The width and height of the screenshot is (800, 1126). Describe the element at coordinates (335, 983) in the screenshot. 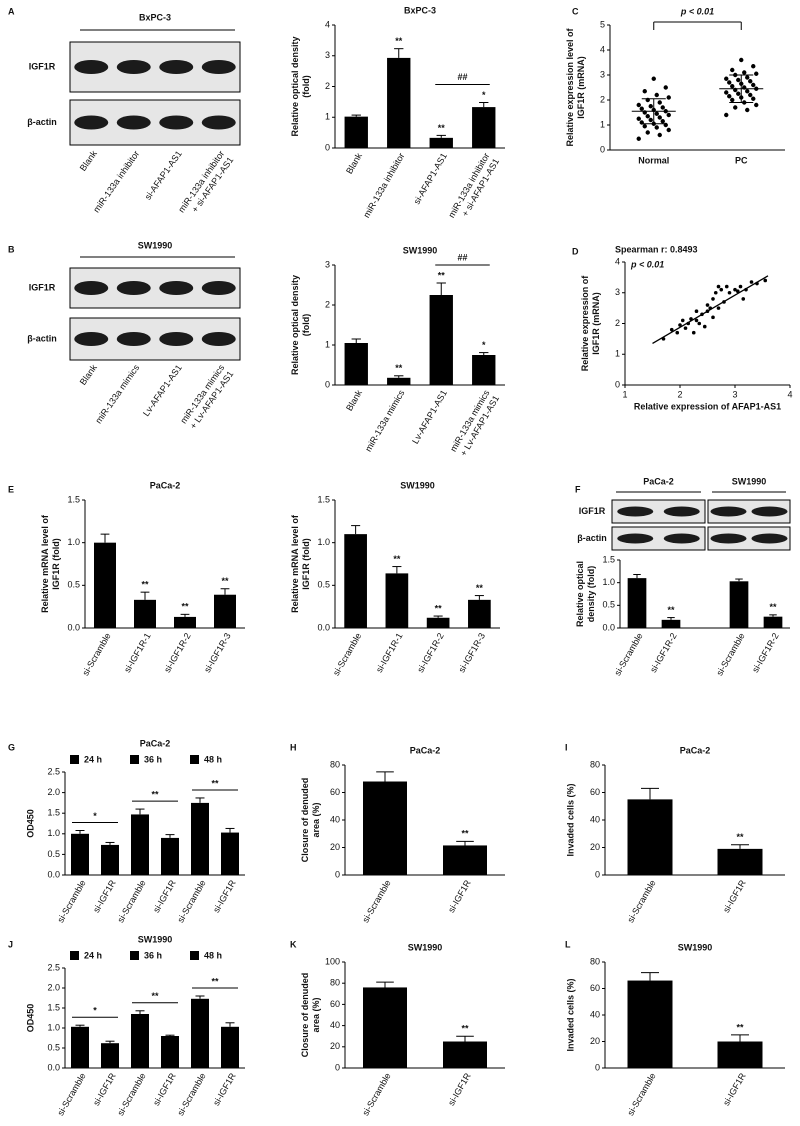

I see `y-tick-label: 80` at that location.